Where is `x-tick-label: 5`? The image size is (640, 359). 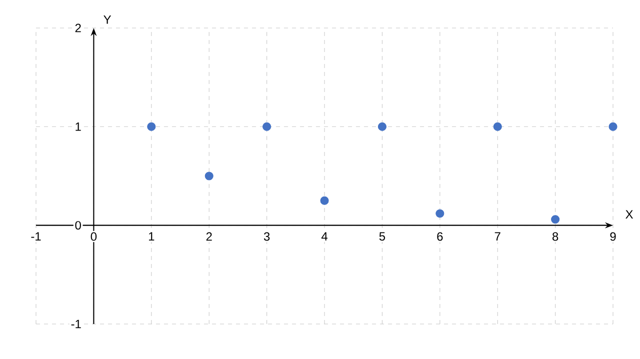
x-tick-label: 5 is located at coordinates (382, 236).